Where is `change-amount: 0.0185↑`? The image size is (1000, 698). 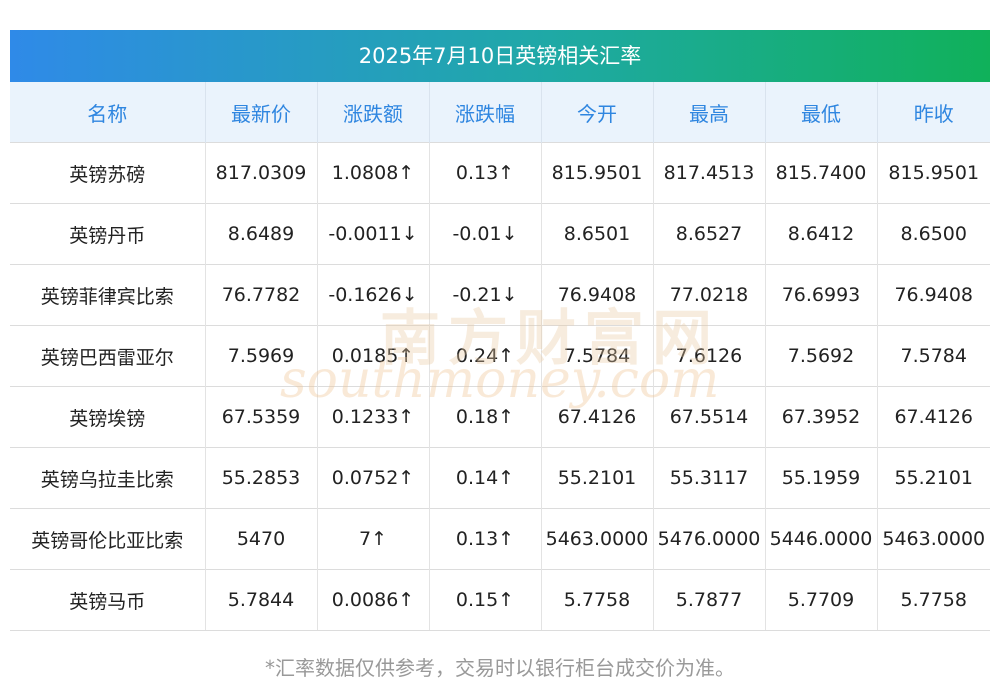
change-amount: 0.0185↑ is located at coordinates (373, 356).